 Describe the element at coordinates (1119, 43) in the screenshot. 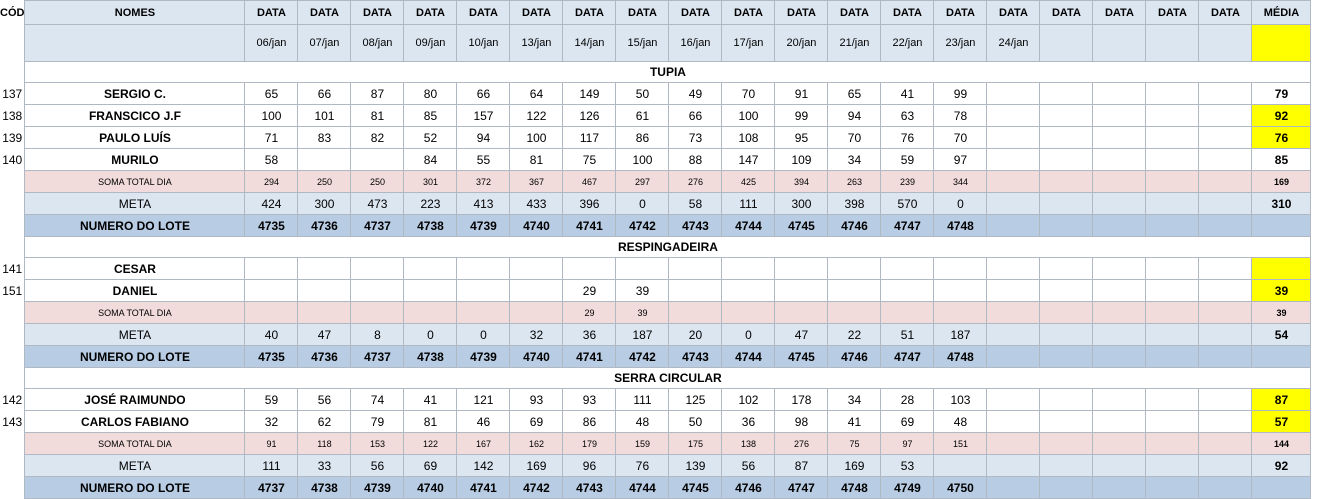

I see `date-cell` at that location.